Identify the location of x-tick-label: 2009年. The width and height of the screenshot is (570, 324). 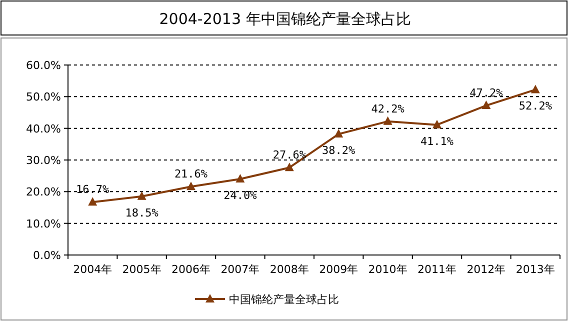
(338, 269).